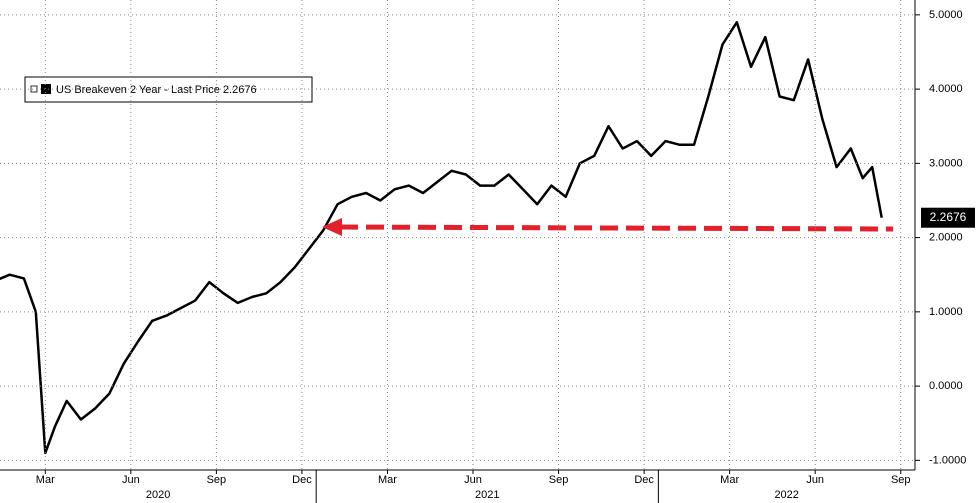 The width and height of the screenshot is (978, 503). I want to click on dashed-line, so click(616, 228).